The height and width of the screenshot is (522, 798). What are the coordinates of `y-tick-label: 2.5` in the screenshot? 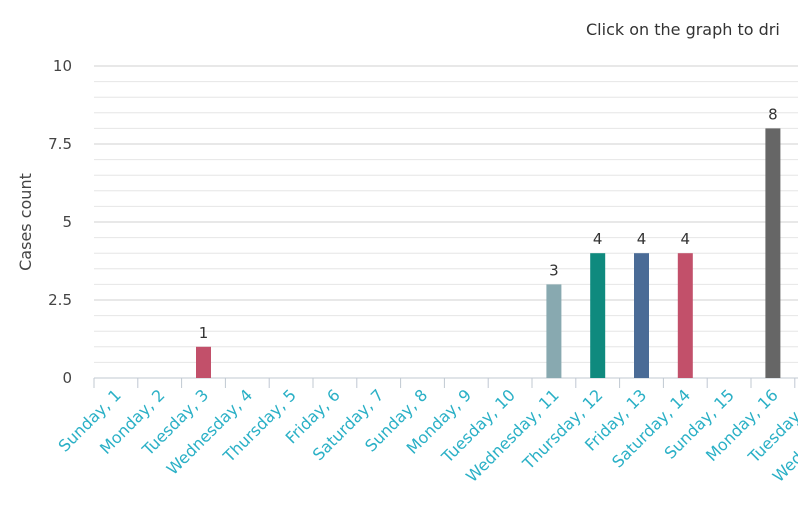 It's located at (60, 300).